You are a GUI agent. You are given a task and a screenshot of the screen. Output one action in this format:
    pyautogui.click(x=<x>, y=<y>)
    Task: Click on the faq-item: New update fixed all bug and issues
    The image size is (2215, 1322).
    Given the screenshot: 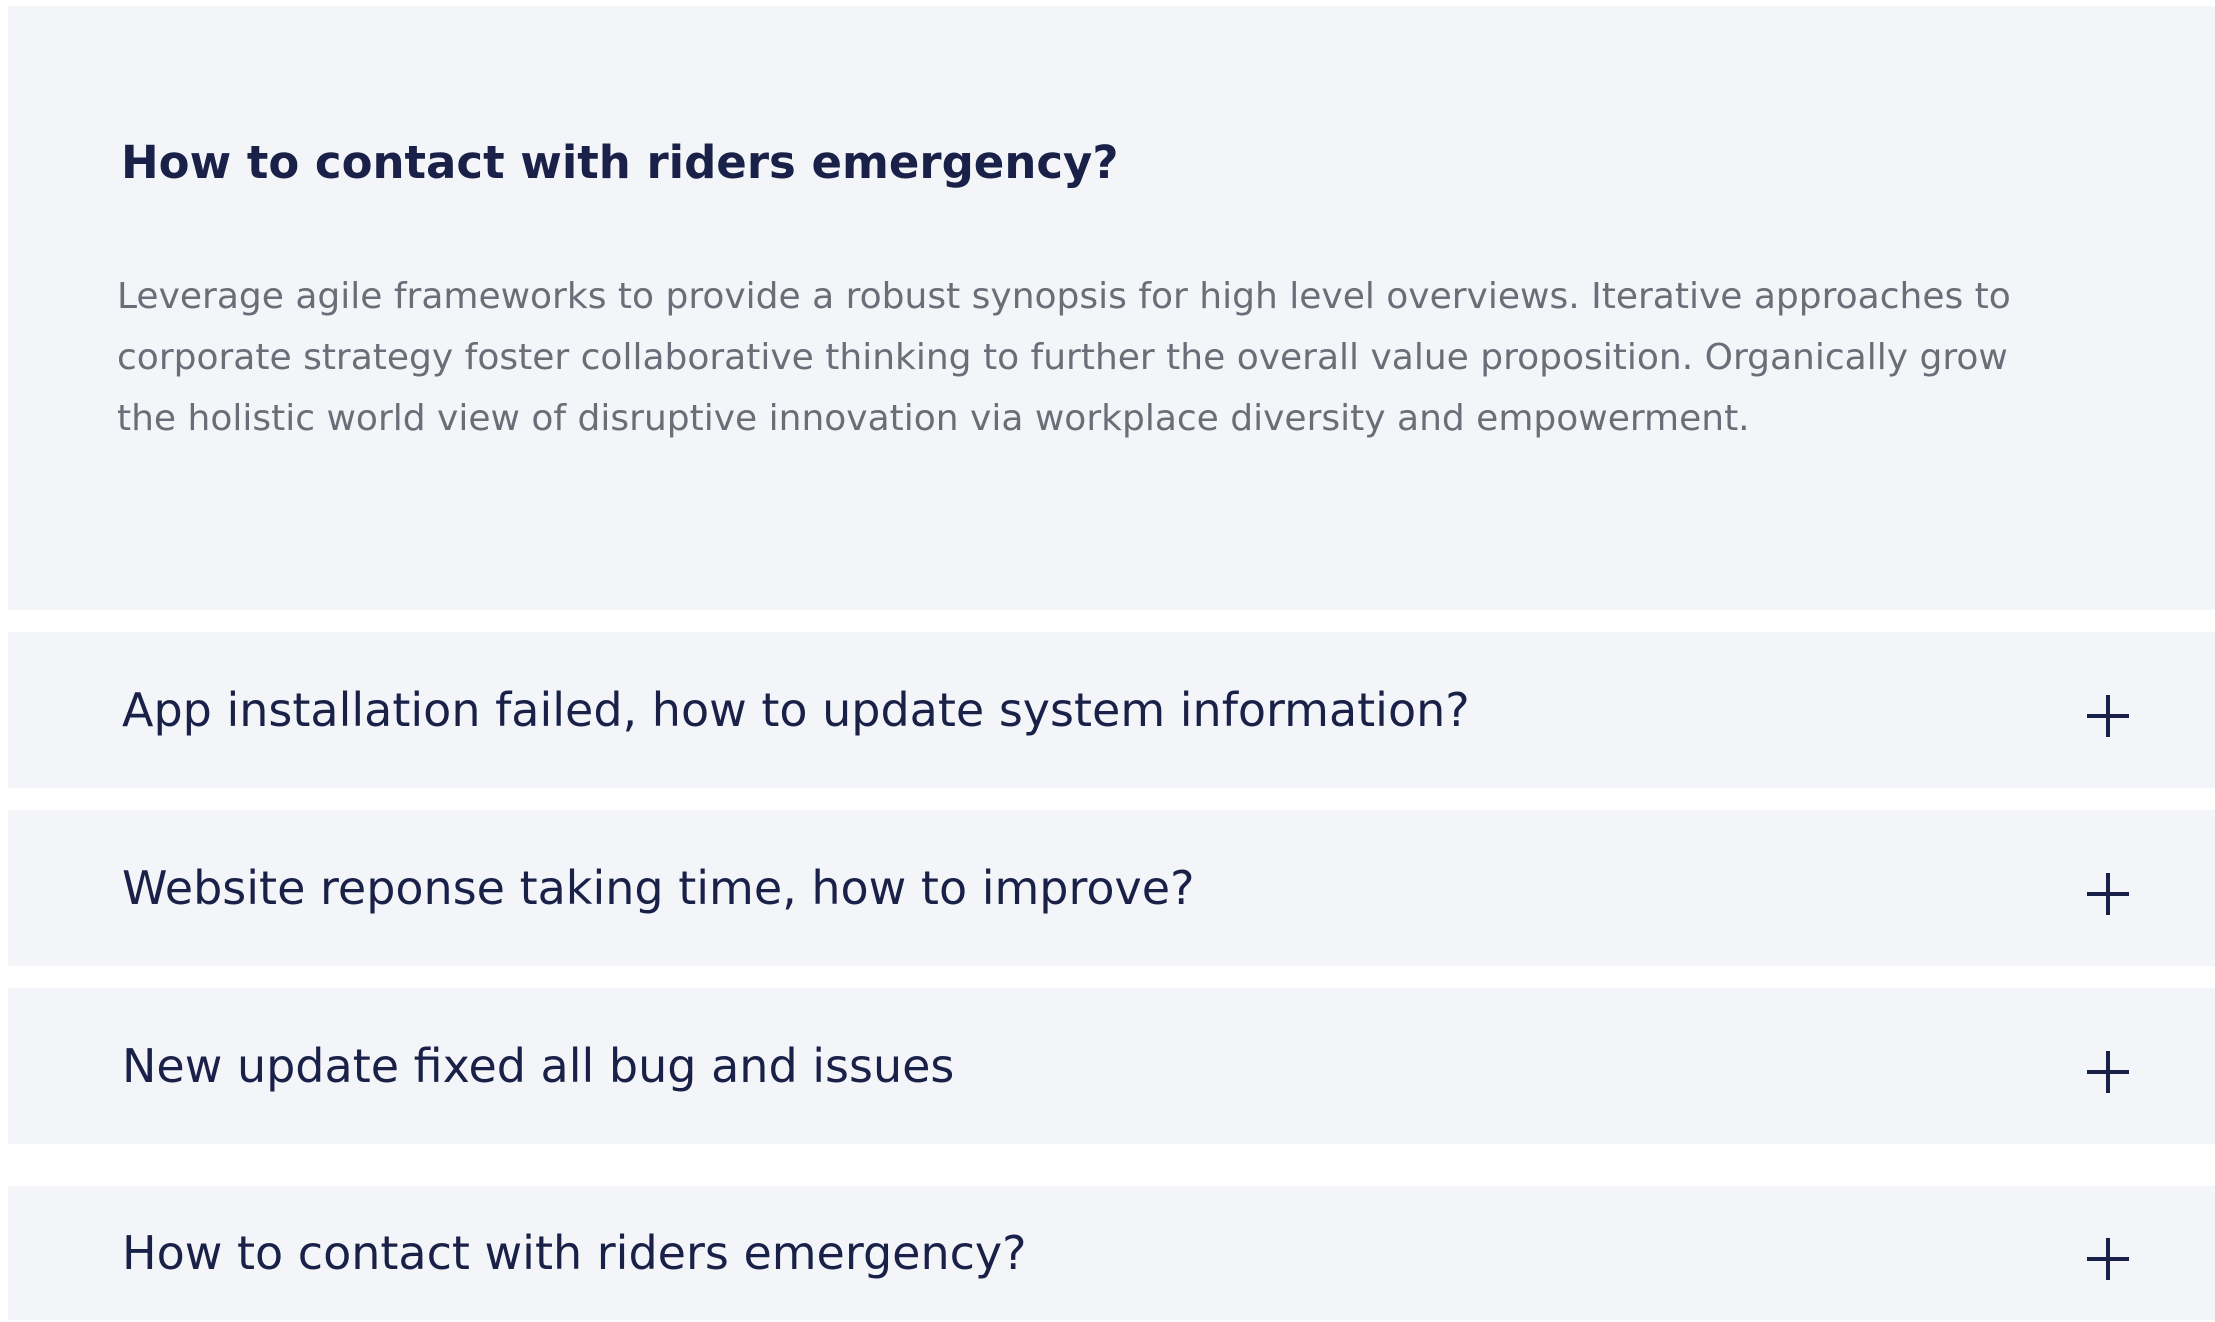 What is the action you would take?
    pyautogui.click(x=1111, y=1066)
    